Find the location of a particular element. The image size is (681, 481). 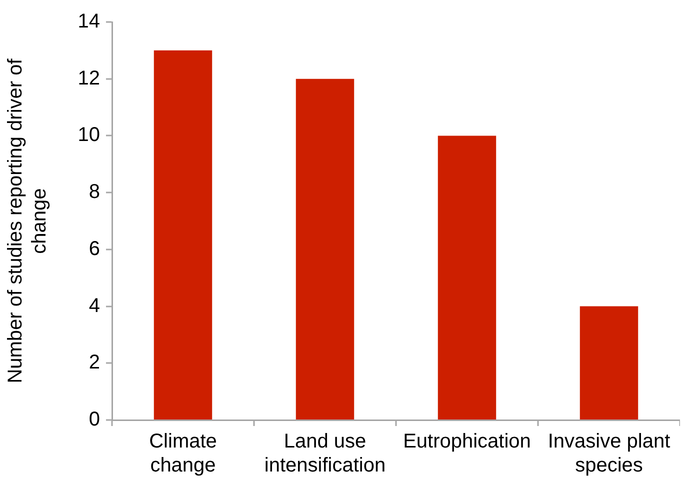

y-tick-label: 10 is located at coordinates (89, 135).